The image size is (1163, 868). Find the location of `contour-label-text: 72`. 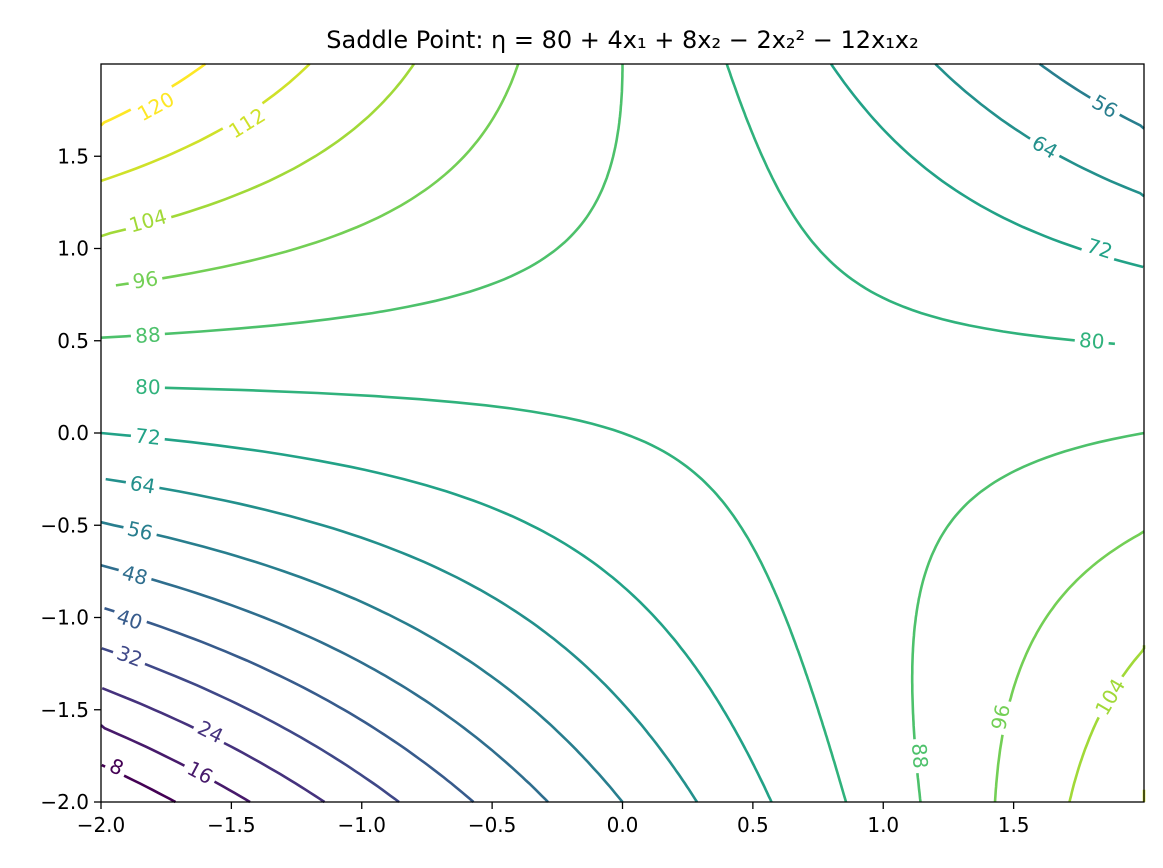

contour-label-text: 72 is located at coordinates (148, 436).